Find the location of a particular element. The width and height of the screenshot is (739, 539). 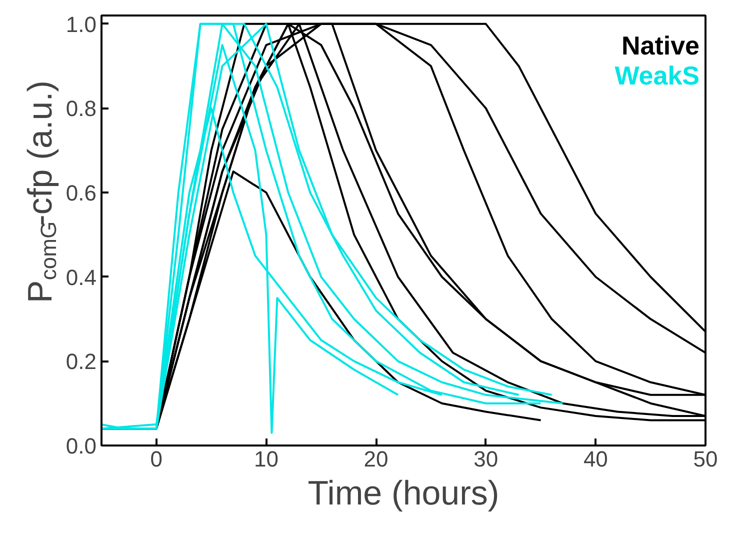

y-tick-label: 0.6 is located at coordinates (81, 193).